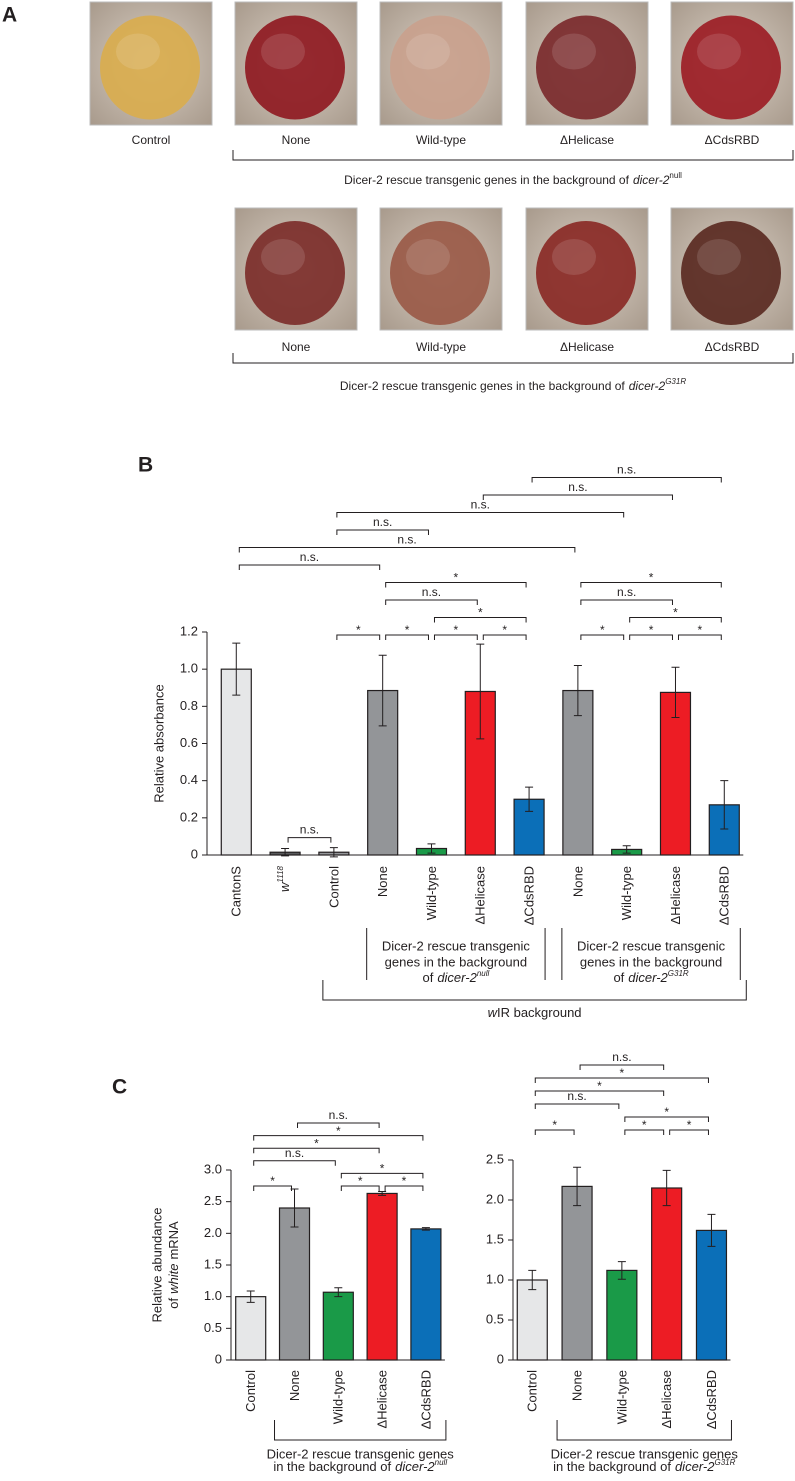 The image size is (795, 1481). What do you see at coordinates (236, 891) in the screenshot?
I see `x-tick-label: CantonS` at bounding box center [236, 891].